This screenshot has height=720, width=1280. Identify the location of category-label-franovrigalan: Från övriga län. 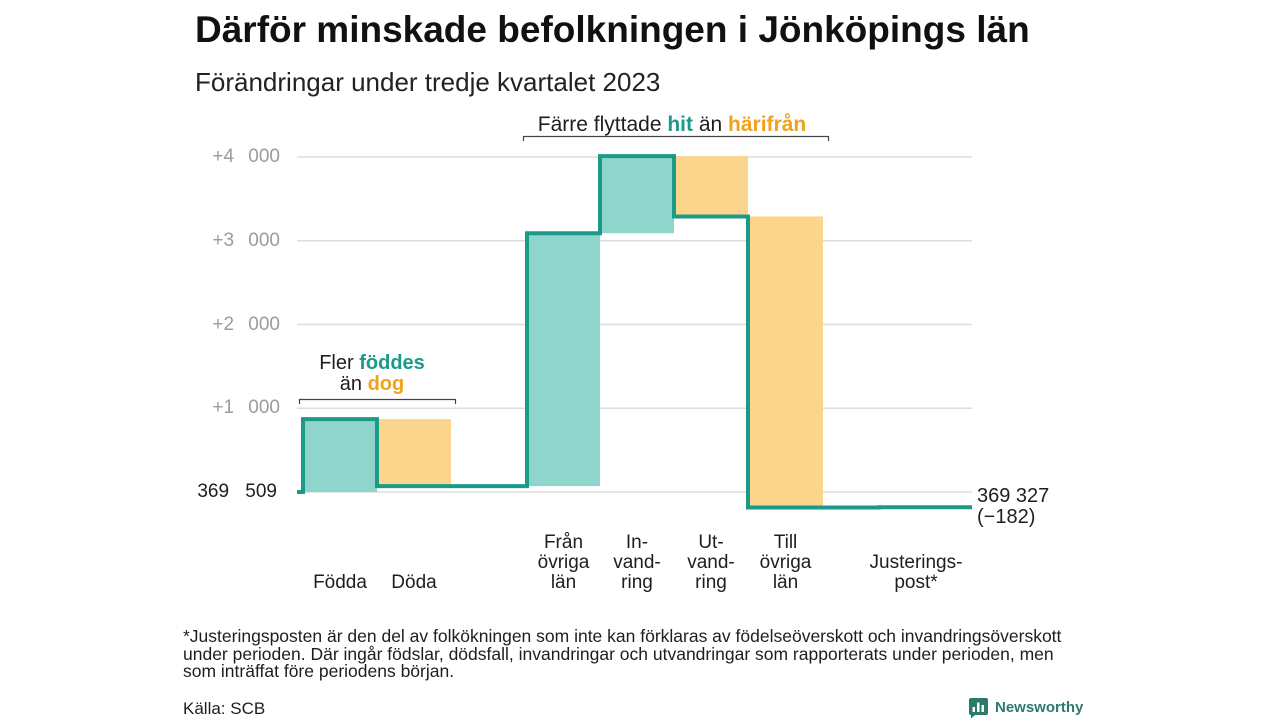
(564, 563).